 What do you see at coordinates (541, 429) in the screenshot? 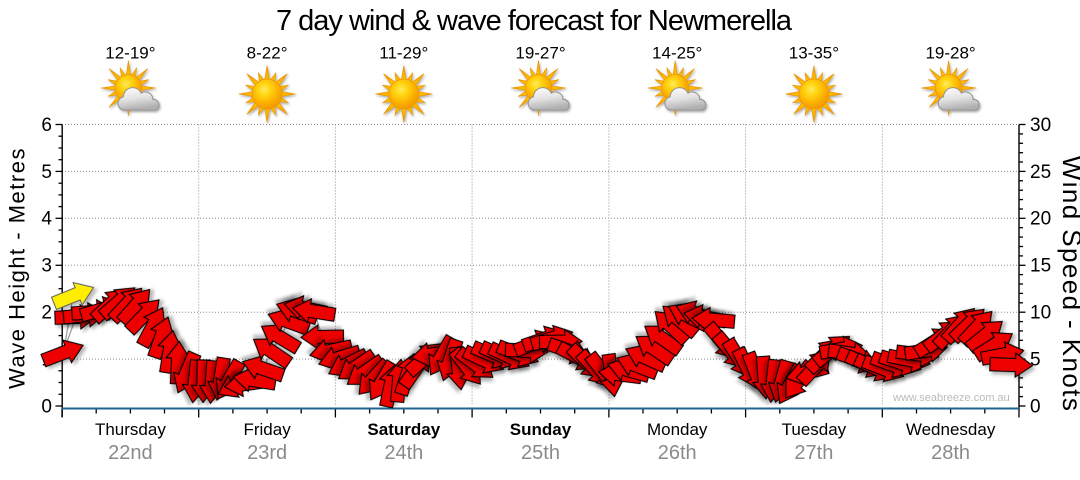
I see `svg-text: Sunday` at bounding box center [541, 429].